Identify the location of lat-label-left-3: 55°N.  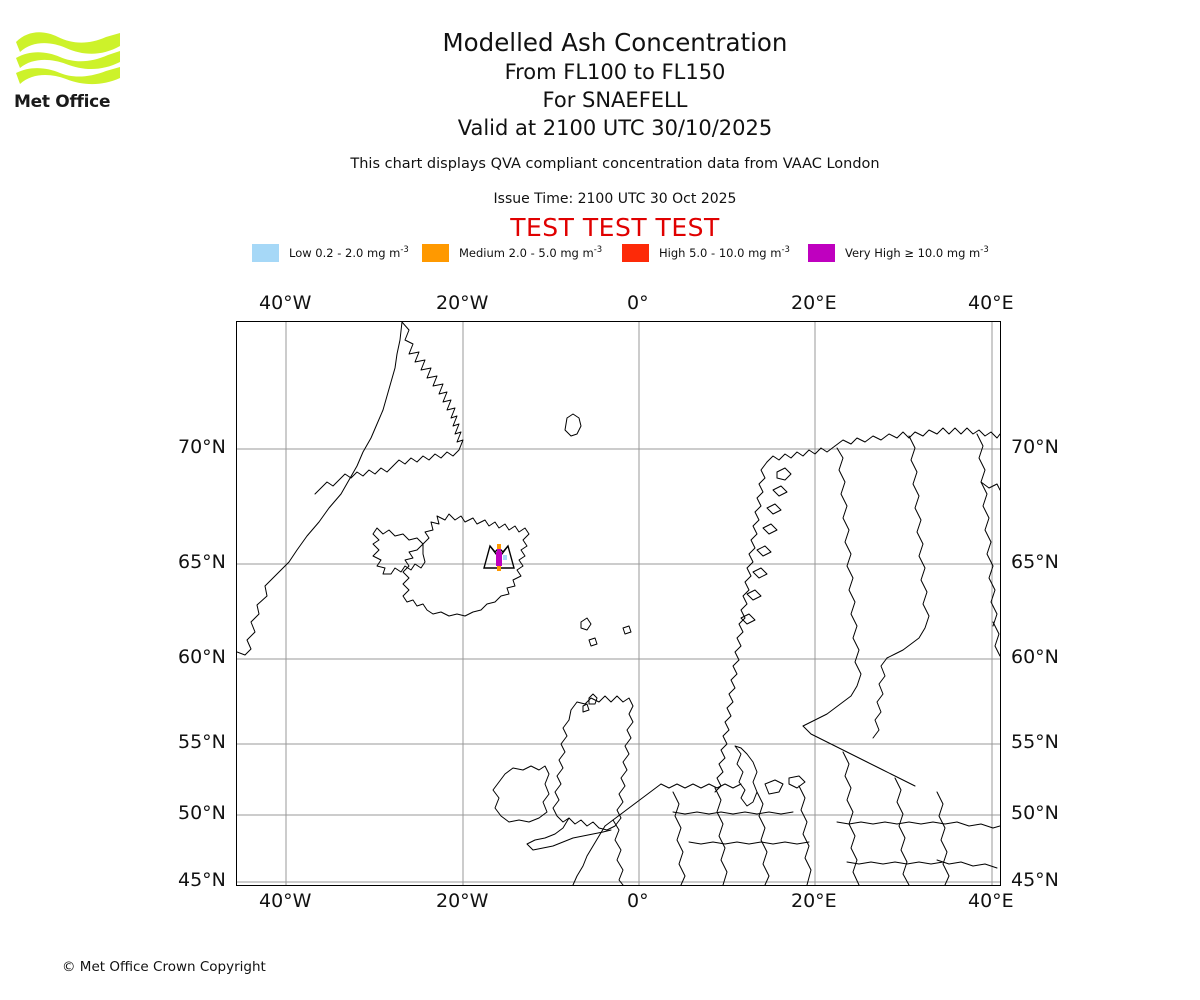
(202, 742).